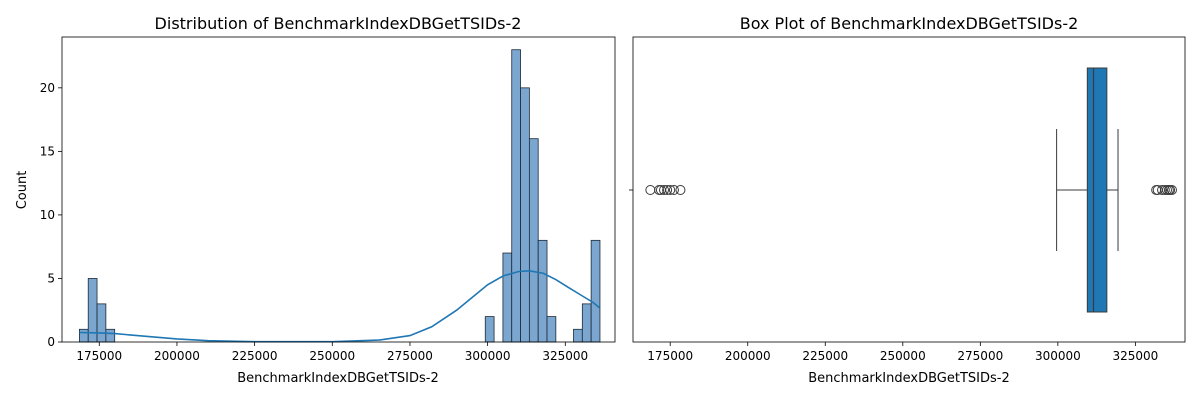 This screenshot has width=1200, height=400. I want to click on kde-curve, so click(340, 306).